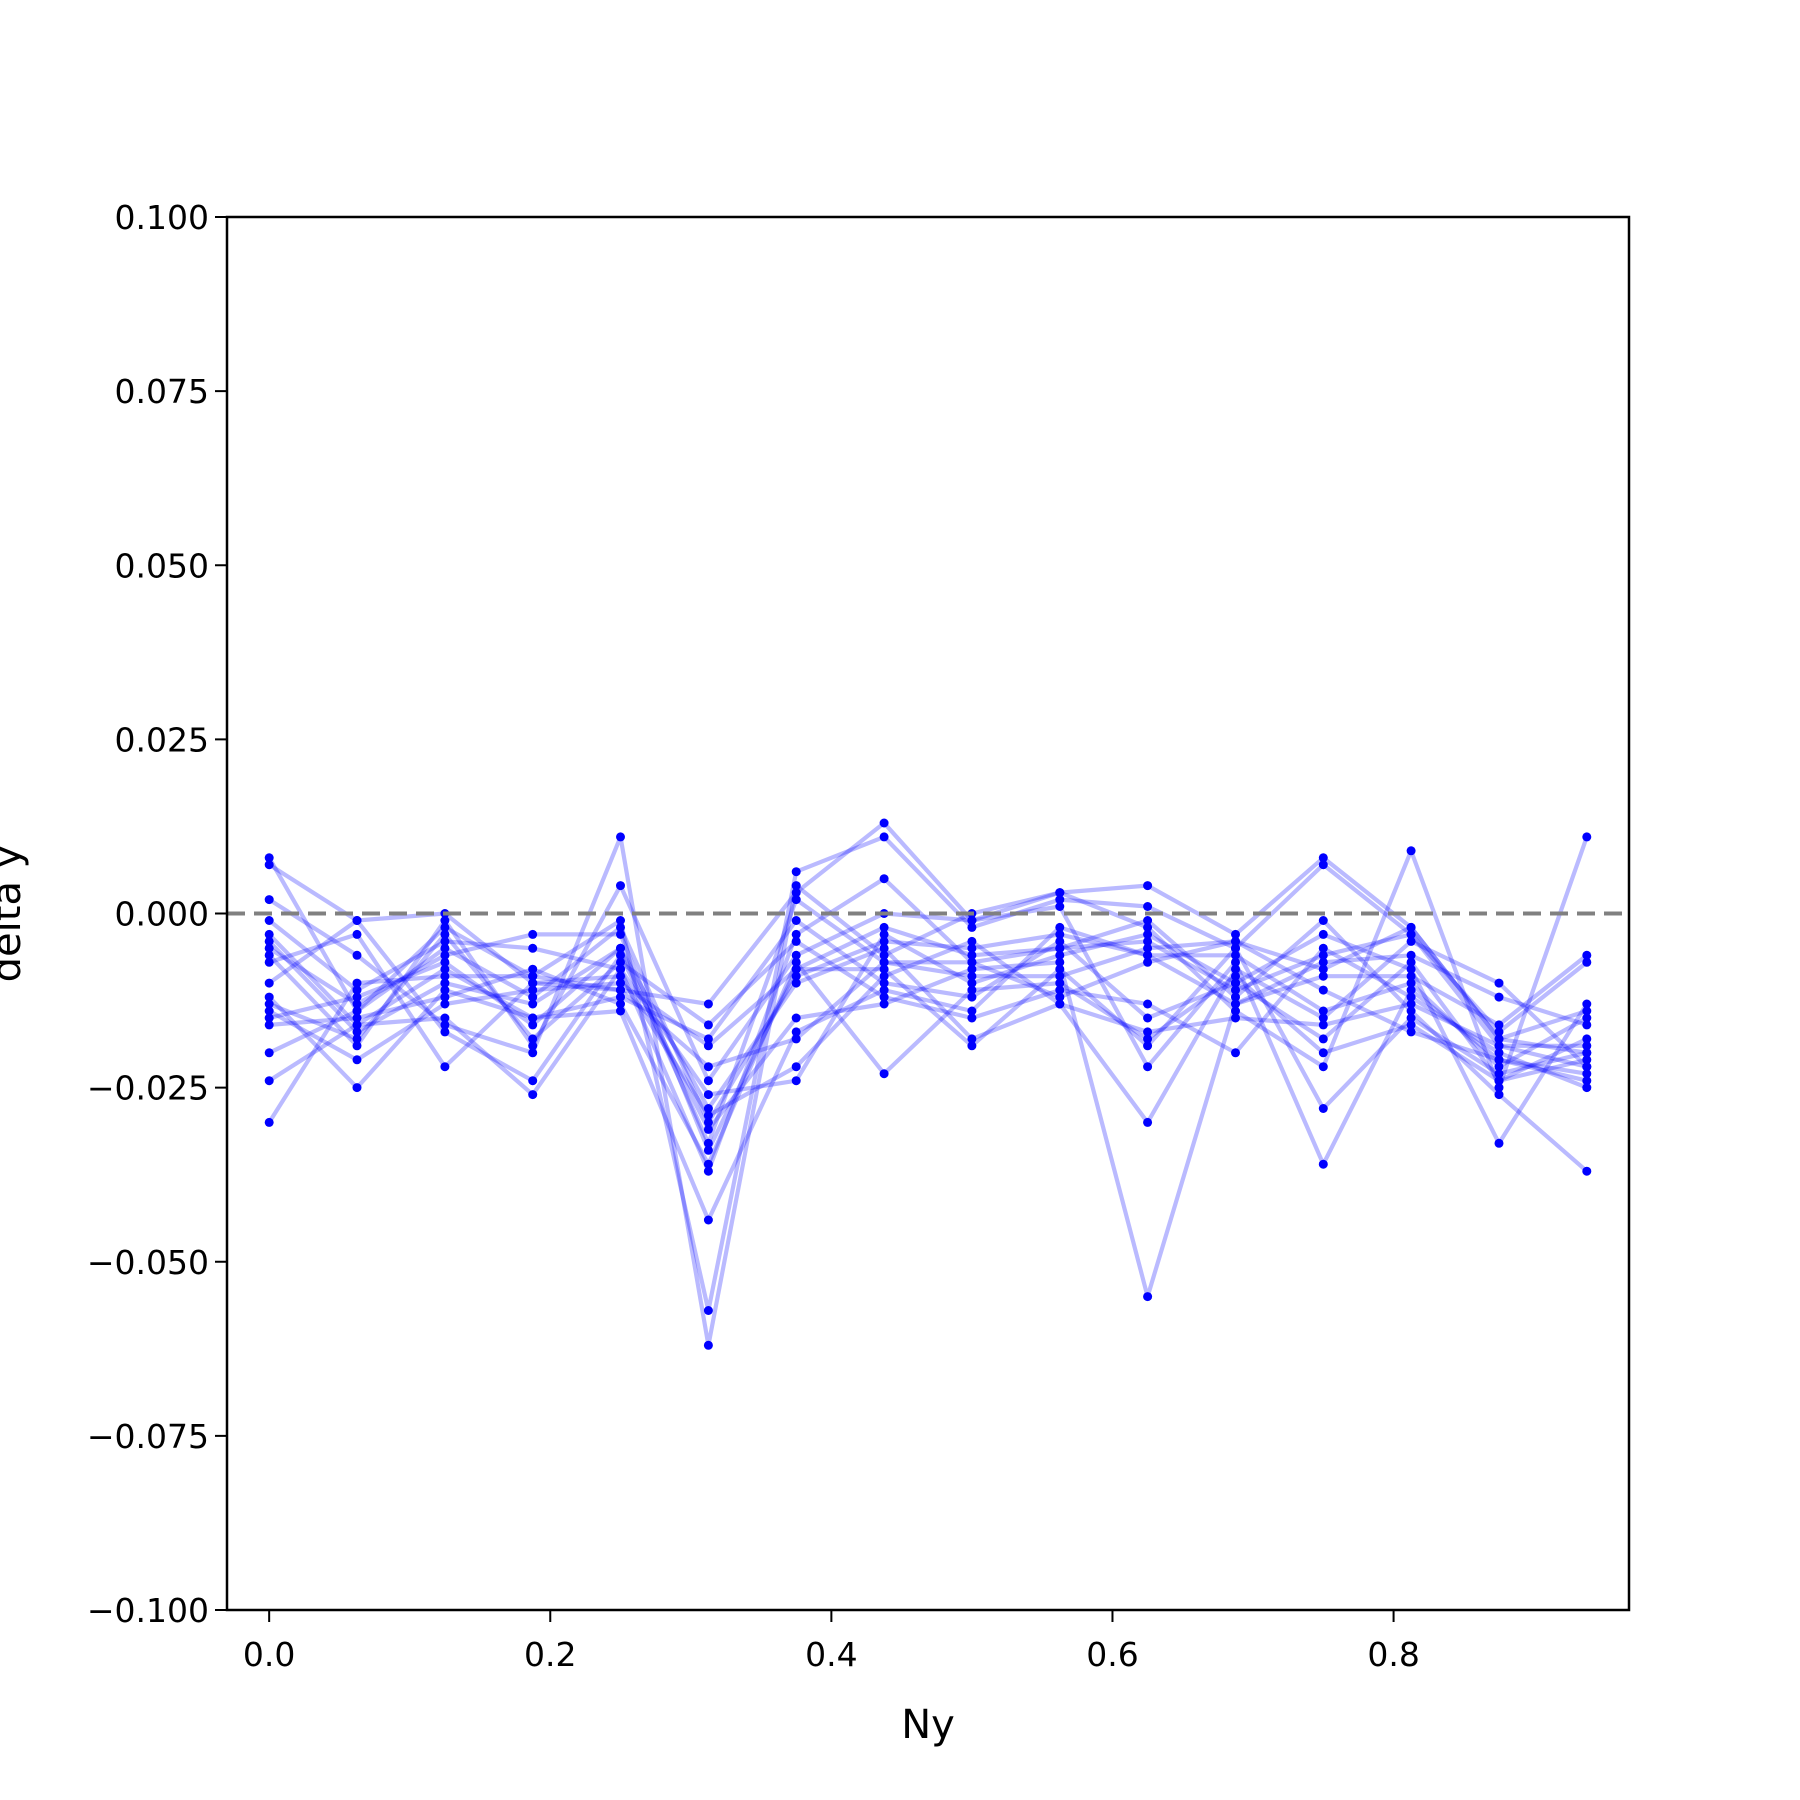 This screenshot has height=1800, width=1800. Describe the element at coordinates (162, 914) in the screenshot. I see `y-tick-label: 0.000` at that location.